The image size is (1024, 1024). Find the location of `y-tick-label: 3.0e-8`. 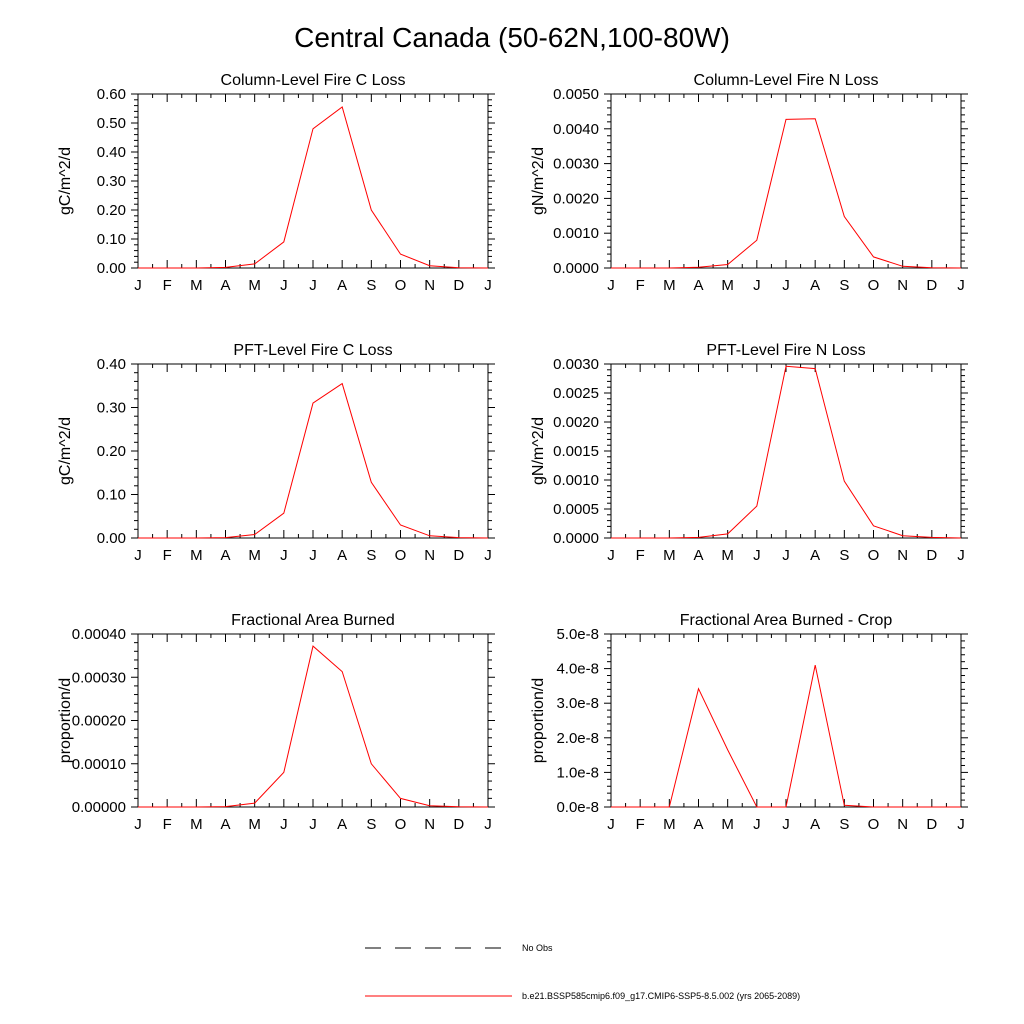

y-tick-label: 3.0e-8 is located at coordinates (577, 703).